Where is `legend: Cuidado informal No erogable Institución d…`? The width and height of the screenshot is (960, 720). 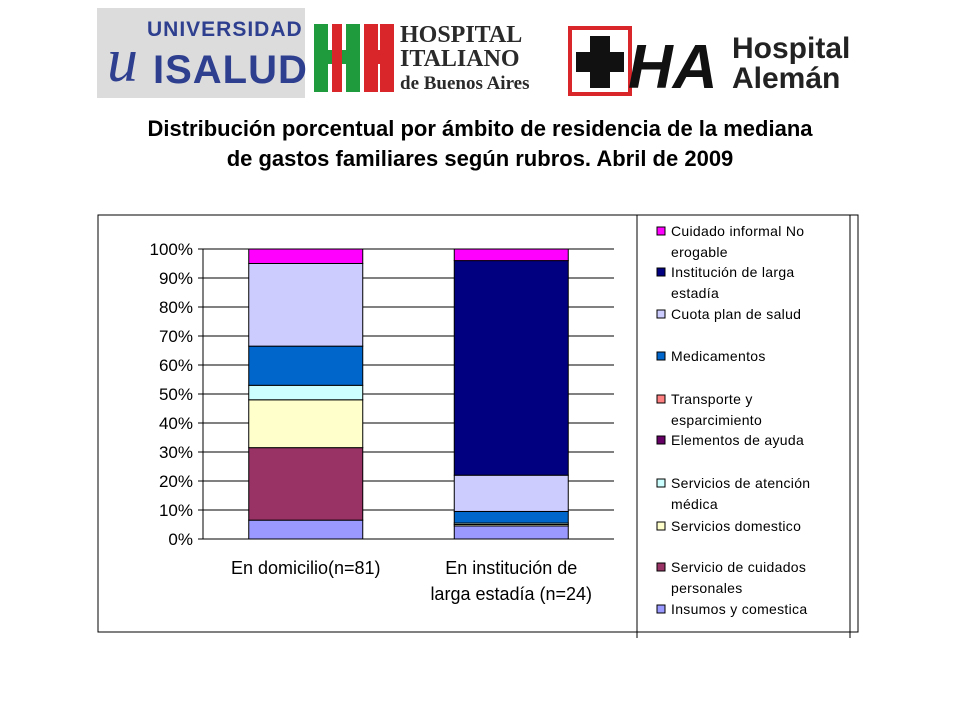
legend: Cuidado informal No erogable Institución d… is located at coordinates (733, 420).